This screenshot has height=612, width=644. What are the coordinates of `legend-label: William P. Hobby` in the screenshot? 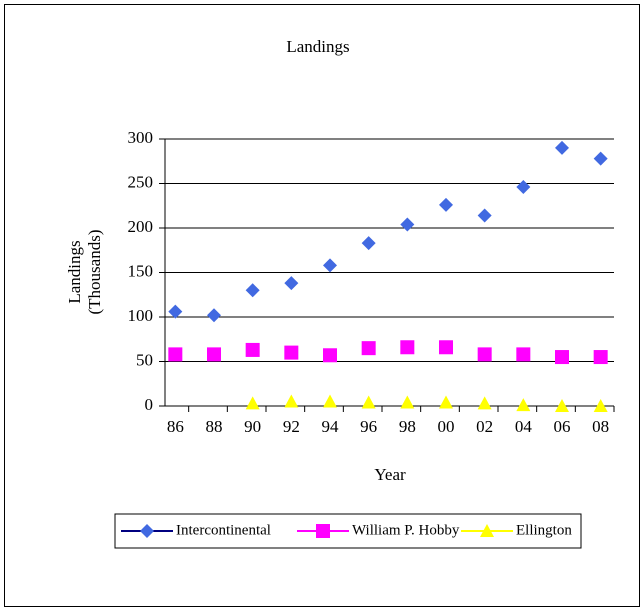 It's located at (406, 530).